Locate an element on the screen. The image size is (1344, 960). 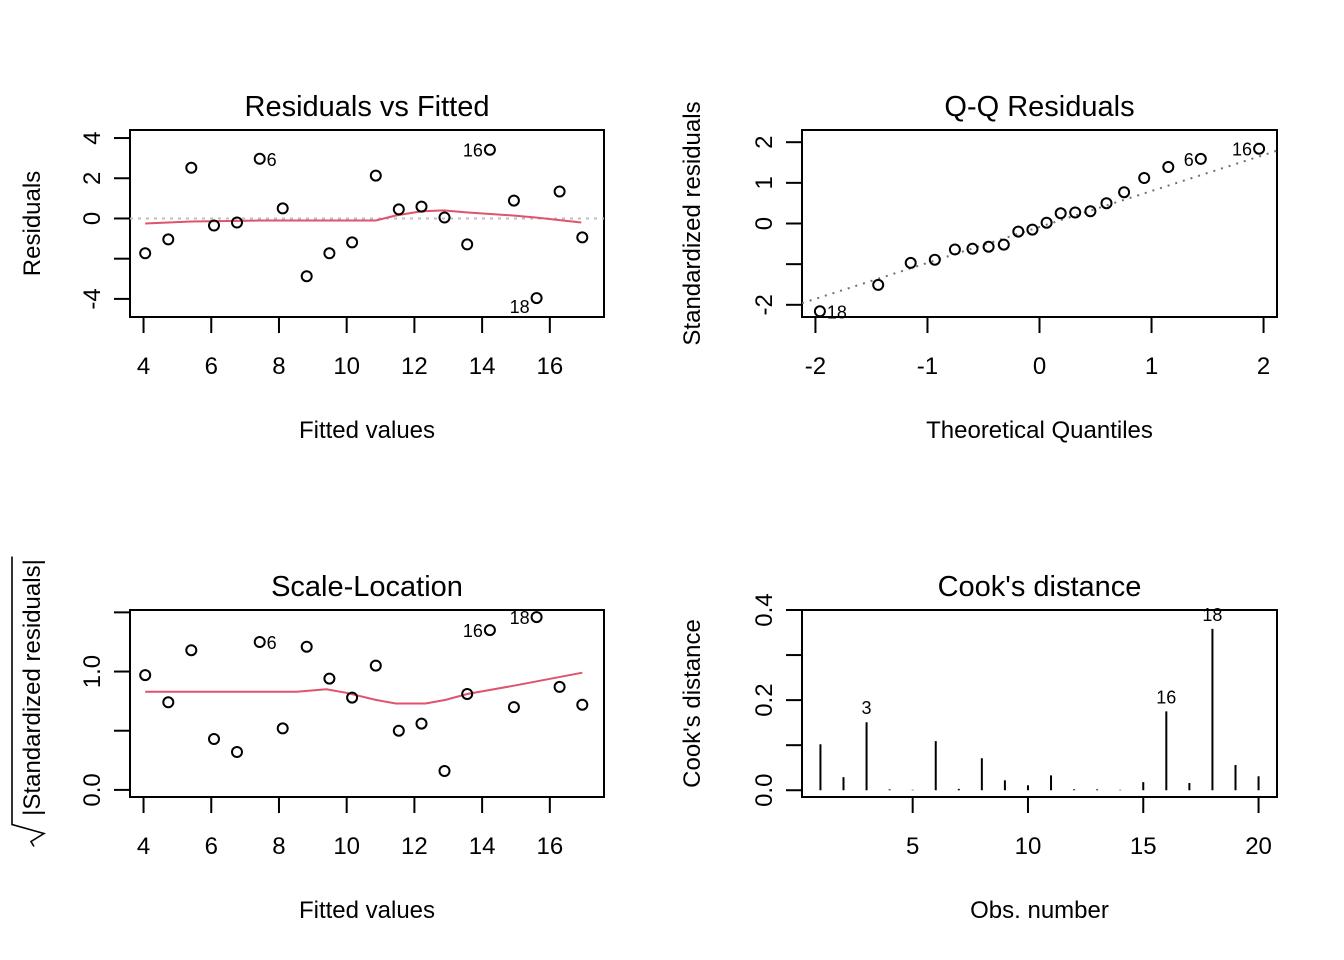
x-tick-label: 16 is located at coordinates (549, 366).